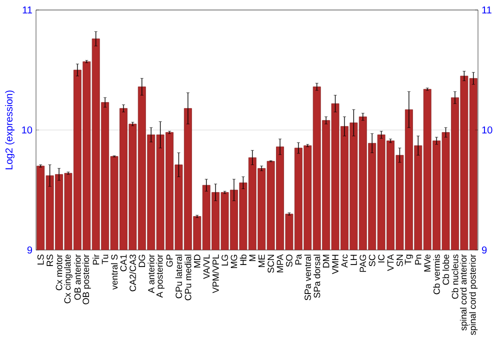 The image size is (500, 350). Describe the element at coordinates (487, 130) in the screenshot. I see `y2-tick-label: 10` at that location.